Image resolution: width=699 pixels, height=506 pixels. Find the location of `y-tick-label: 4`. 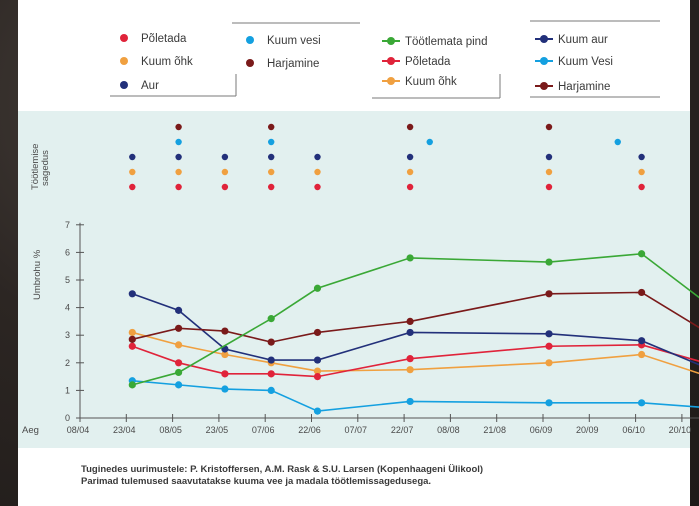

y-tick-label: 4 is located at coordinates (67, 308).